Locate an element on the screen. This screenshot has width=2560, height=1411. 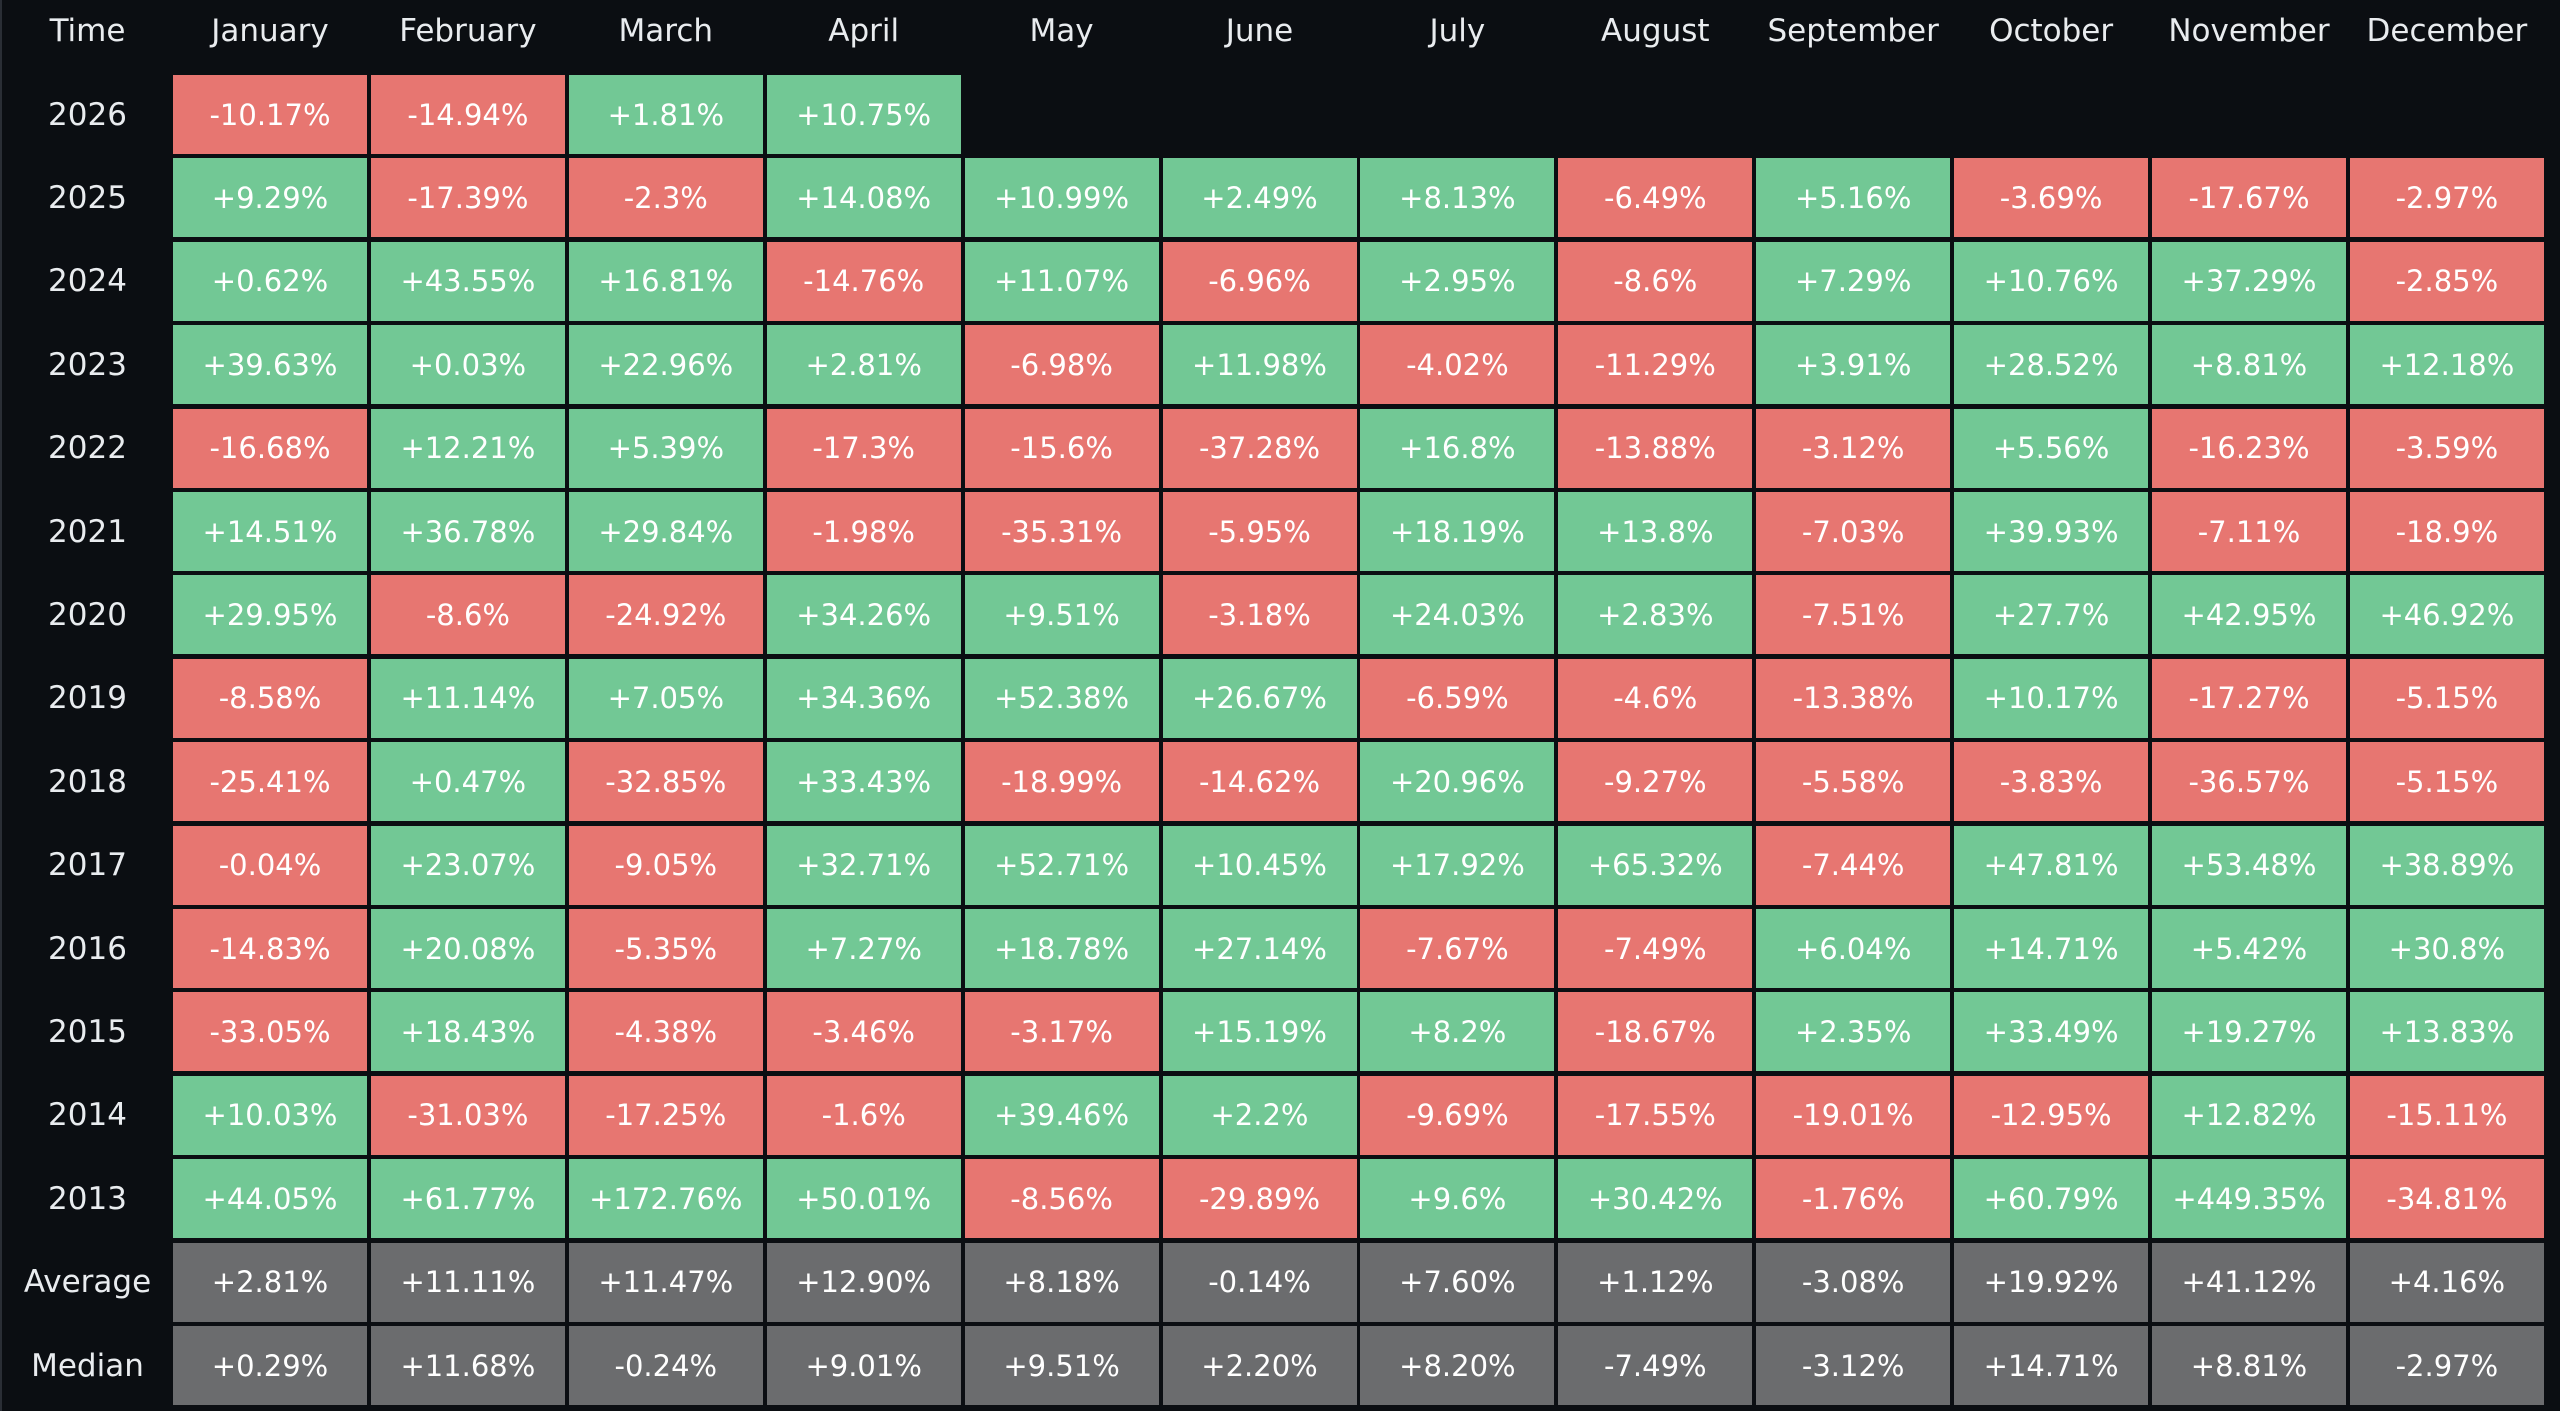
heatmap-cell: +13.8% is located at coordinates (1655, 531).